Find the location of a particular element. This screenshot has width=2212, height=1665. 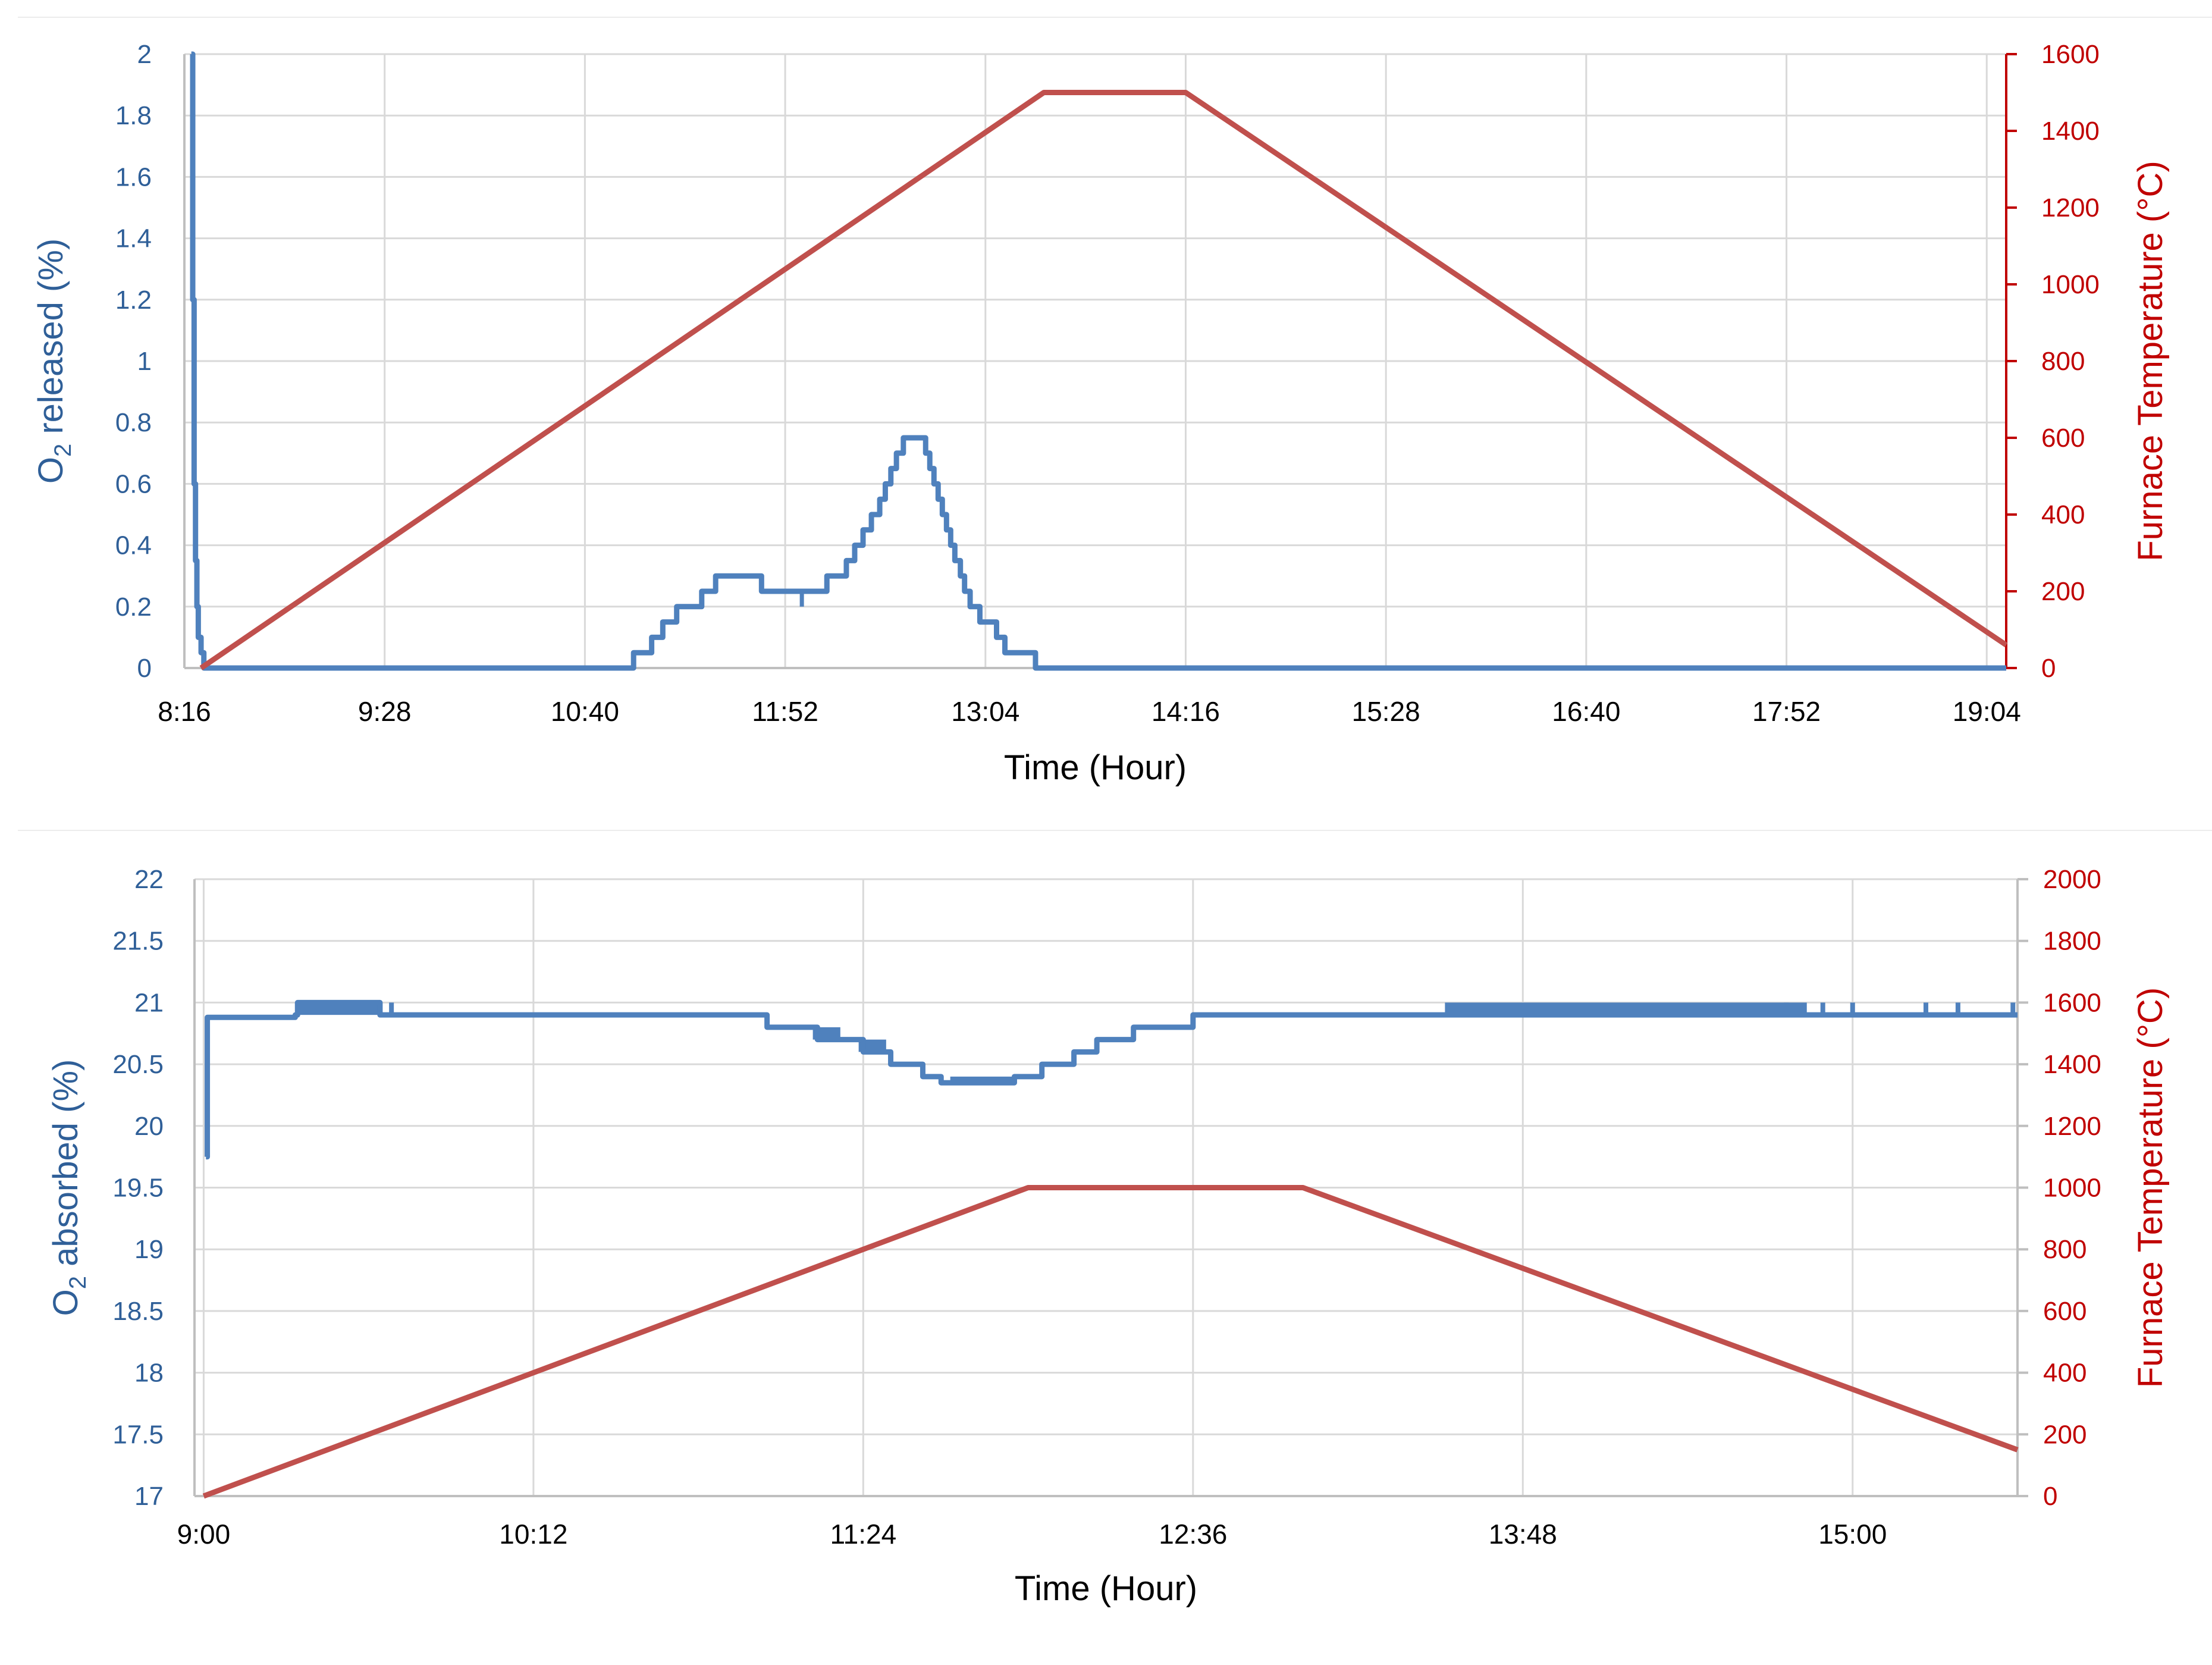

y2-tick-label: 2000 is located at coordinates (2072, 879).